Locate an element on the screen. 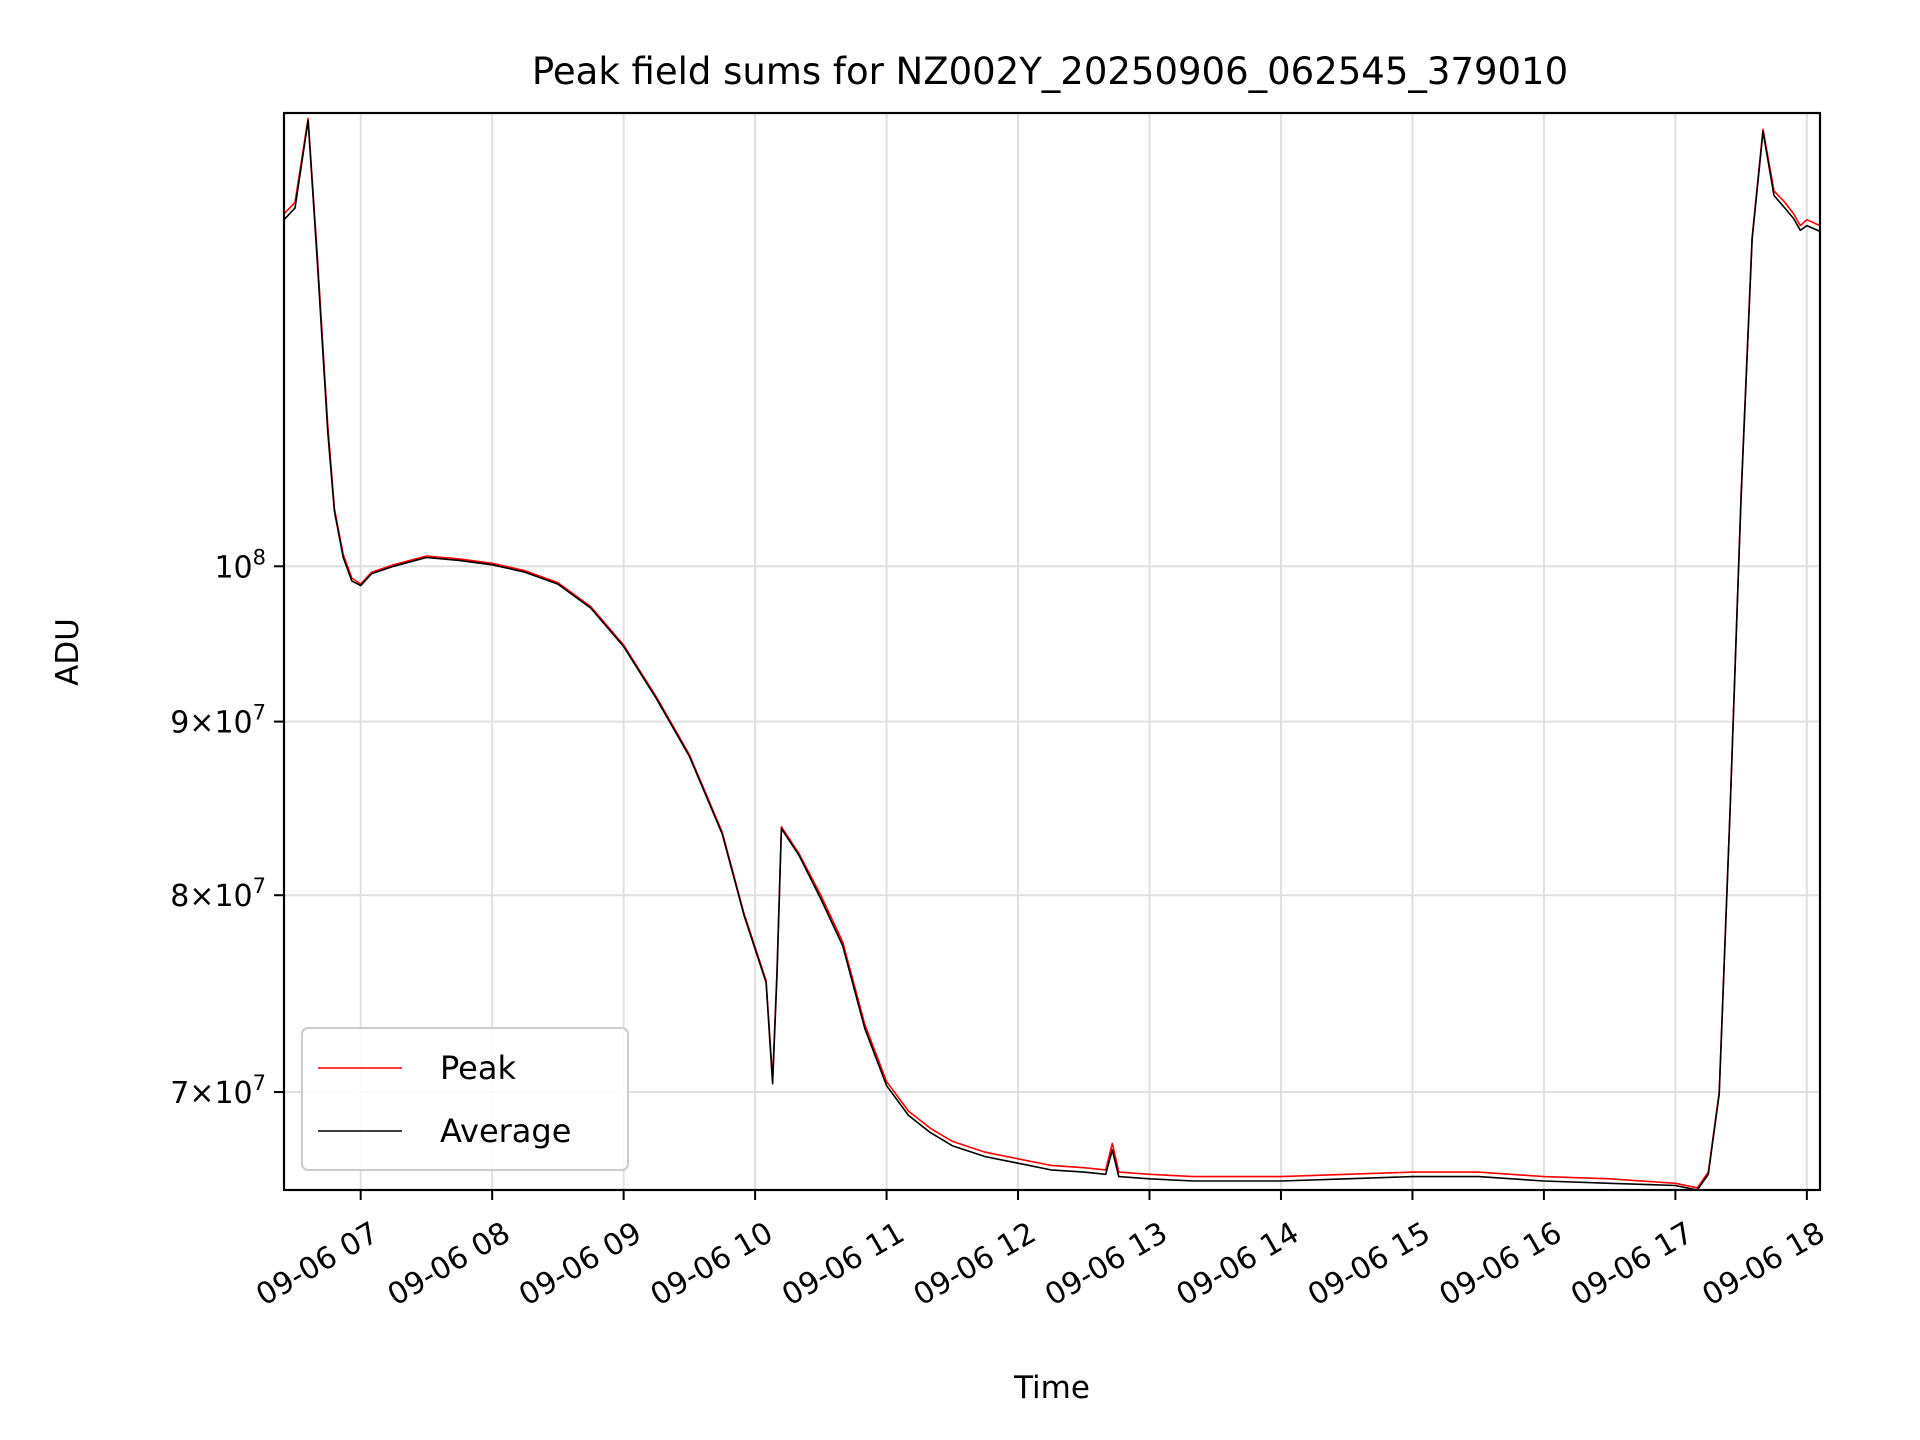 Image resolution: width=1920 pixels, height=1440 pixels. y-axis-ticks: 7×107 8×107 9×107 108 is located at coordinates (227, 828).